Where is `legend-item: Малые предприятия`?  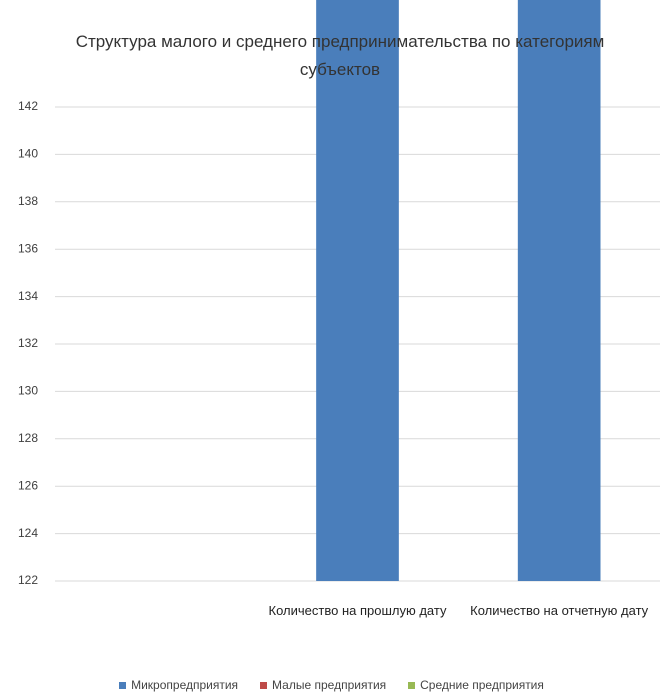
legend-item: Малые предприятия is located at coordinates (323, 685).